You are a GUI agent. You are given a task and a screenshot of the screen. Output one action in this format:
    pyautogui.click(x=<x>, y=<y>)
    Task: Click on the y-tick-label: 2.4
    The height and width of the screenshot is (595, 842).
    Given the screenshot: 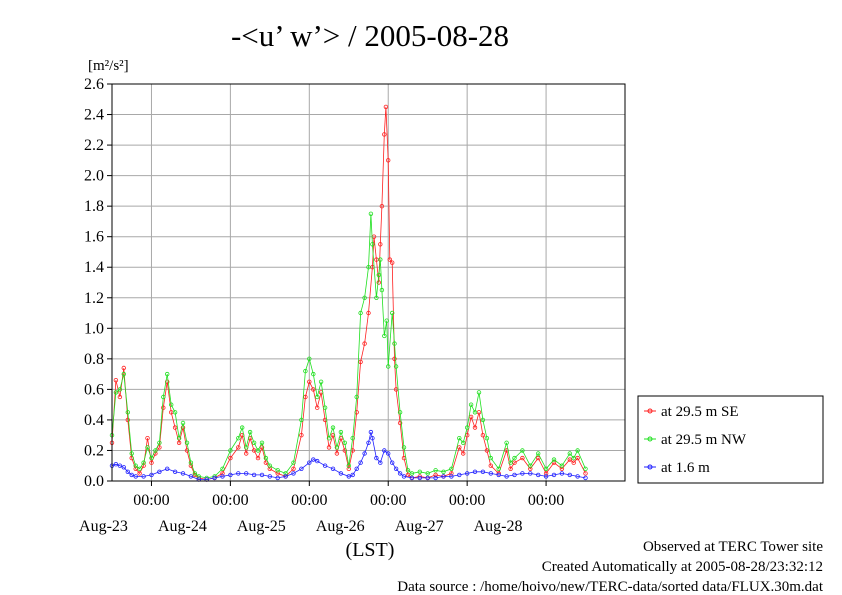 What is the action you would take?
    pyautogui.click(x=94, y=115)
    